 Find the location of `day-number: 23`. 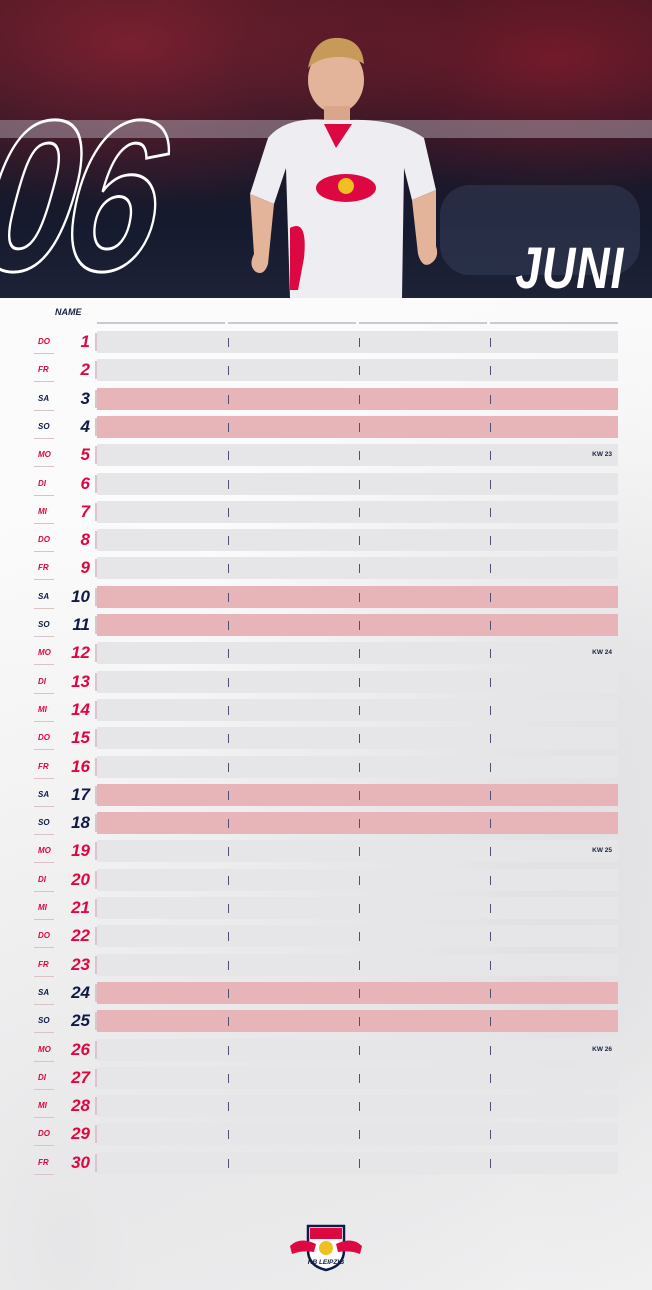

day-number: 23 is located at coordinates (80, 964).